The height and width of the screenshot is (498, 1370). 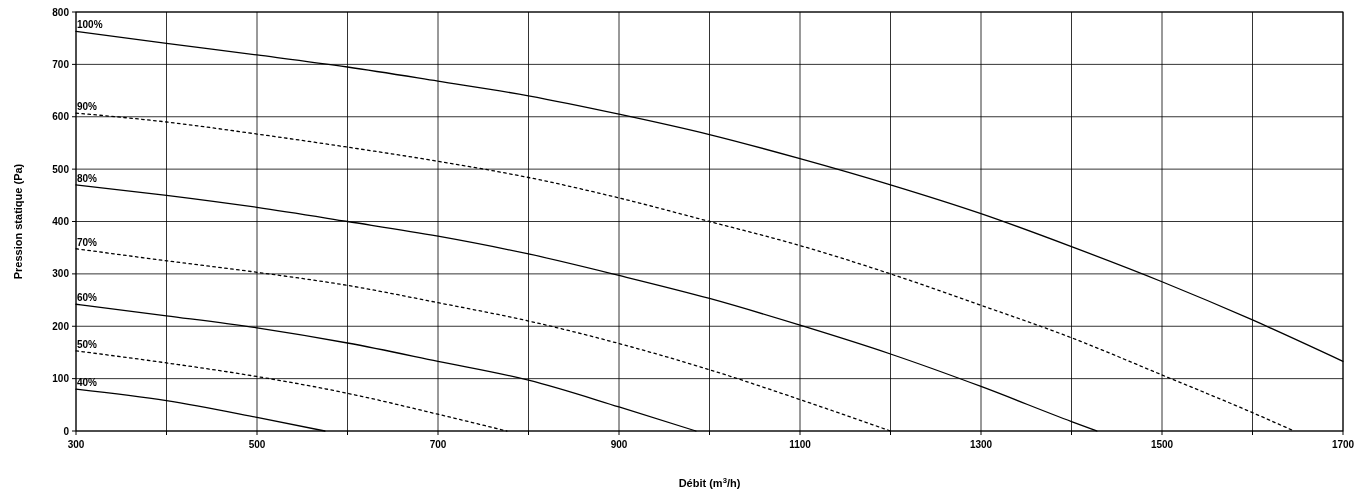 What do you see at coordinates (66, 431) in the screenshot?
I see `y-tick-label: 0` at bounding box center [66, 431].